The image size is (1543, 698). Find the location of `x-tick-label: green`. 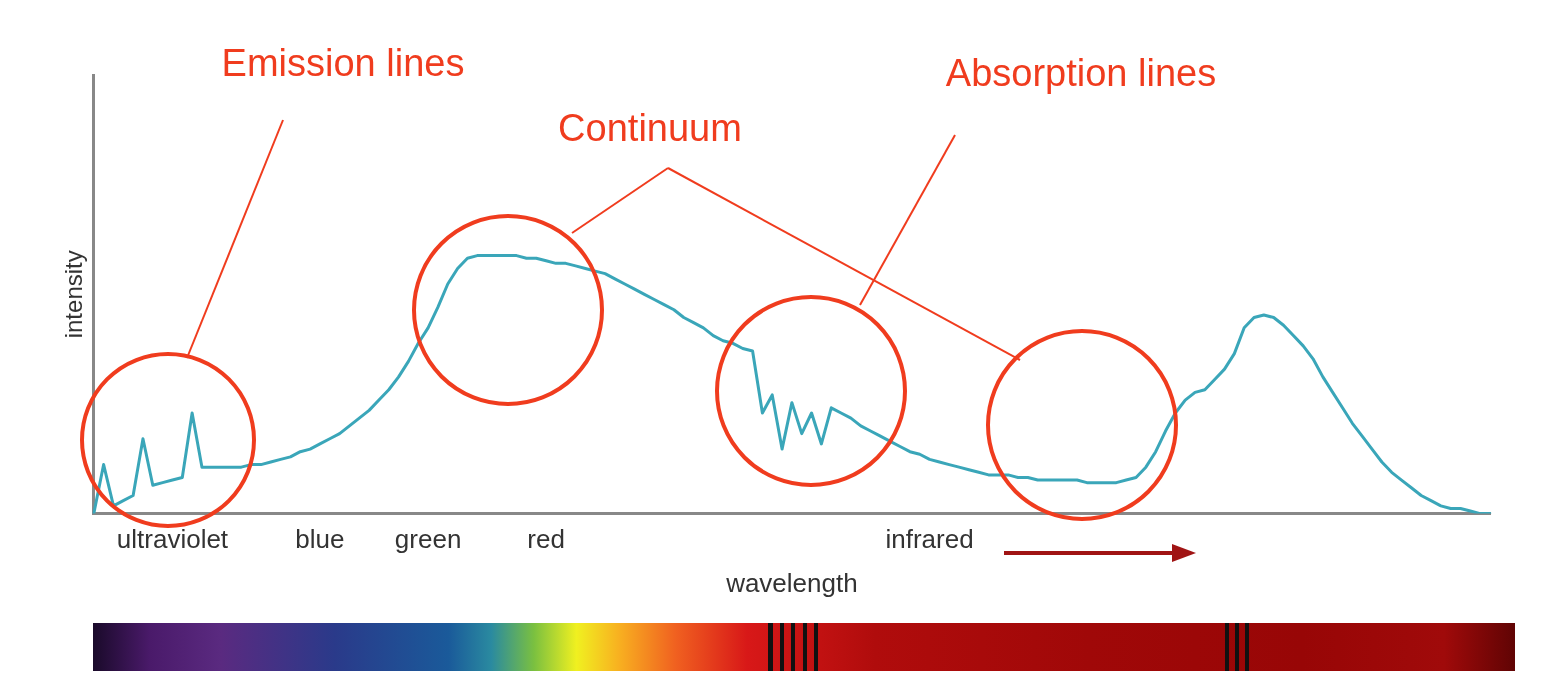

x-tick-label: green is located at coordinates (428, 539).